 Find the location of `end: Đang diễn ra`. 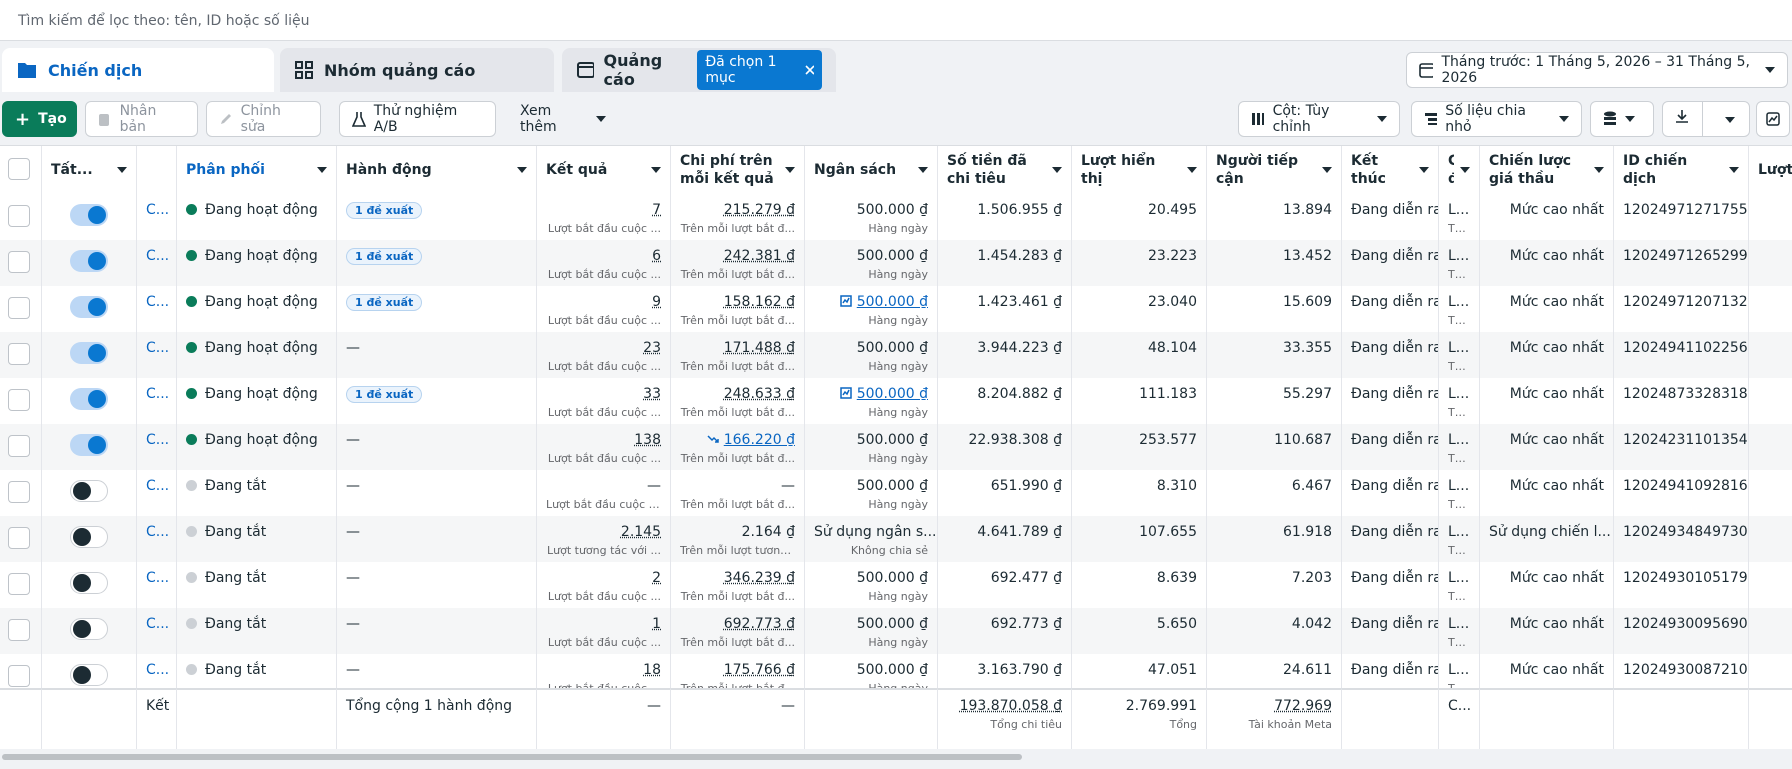

end: Đang diễn ra is located at coordinates (1394, 486).